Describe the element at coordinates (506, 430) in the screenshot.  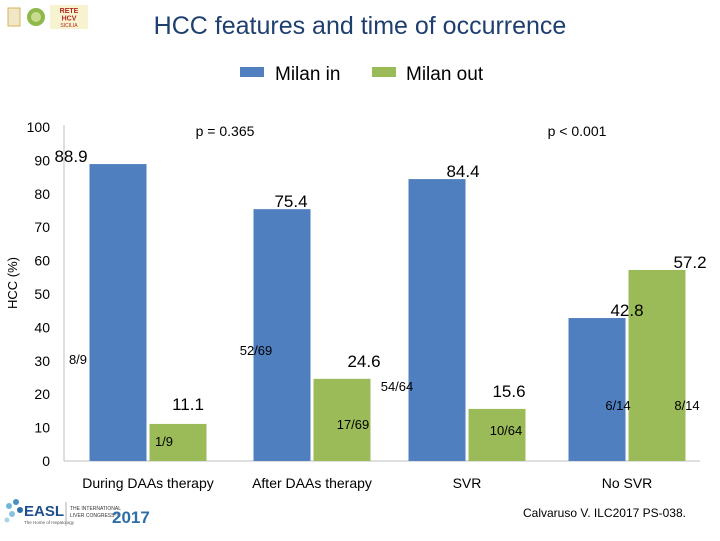
I see `fraction-label: 10/64` at that location.